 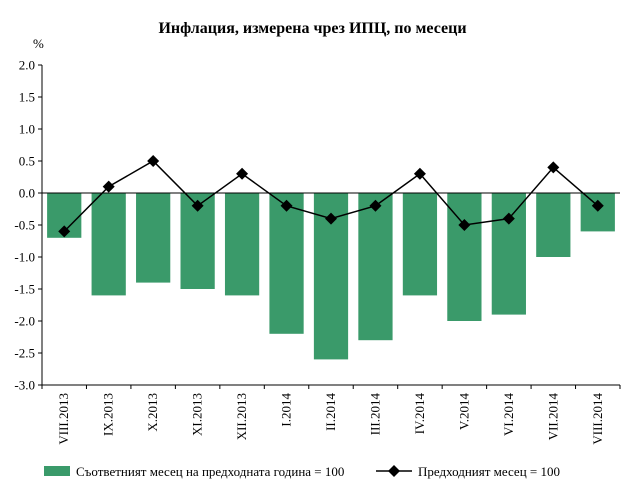 I want to click on legend-label-line: Предходният месец = 100, so click(x=489, y=471).